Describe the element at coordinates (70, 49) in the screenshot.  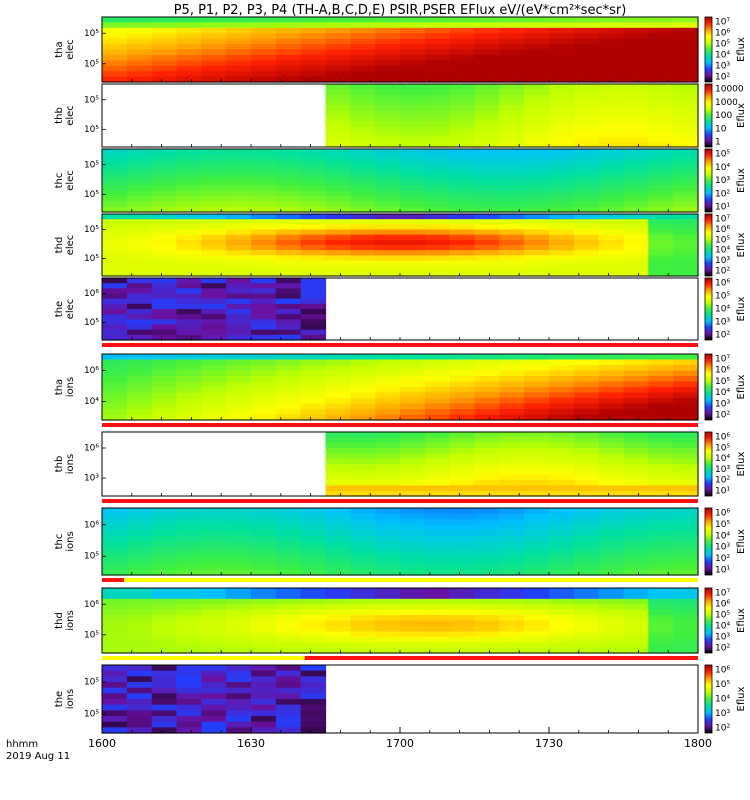
I see `panel-label: elec` at that location.